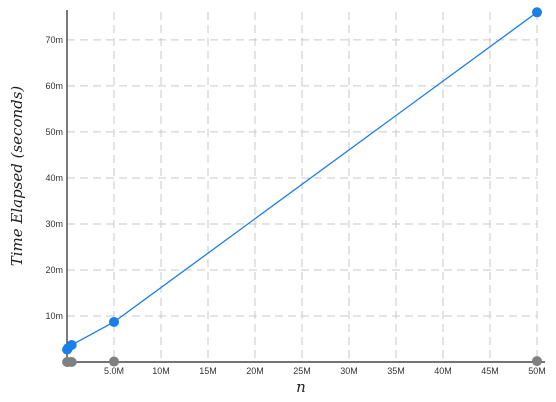  I want to click on y-axis-title: Time Elapsed (seconds), so click(17, 176).